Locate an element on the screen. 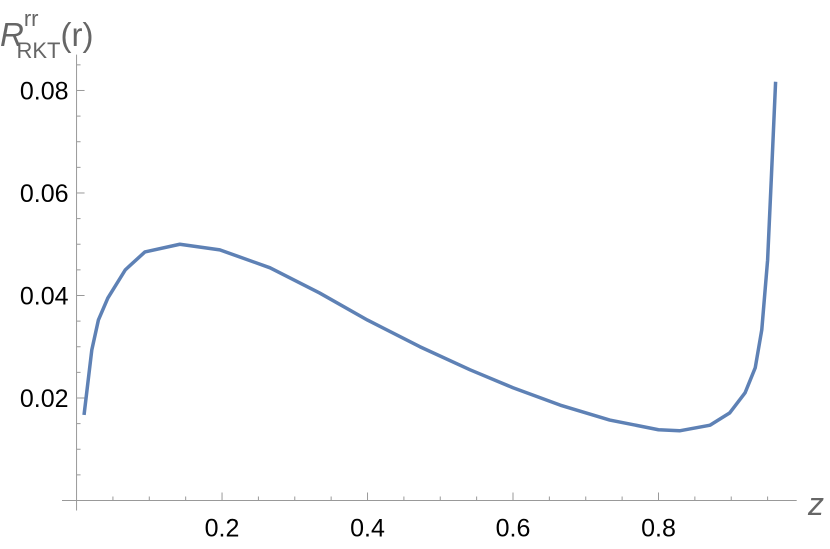  y-title-sub: RKT is located at coordinates (39, 50).